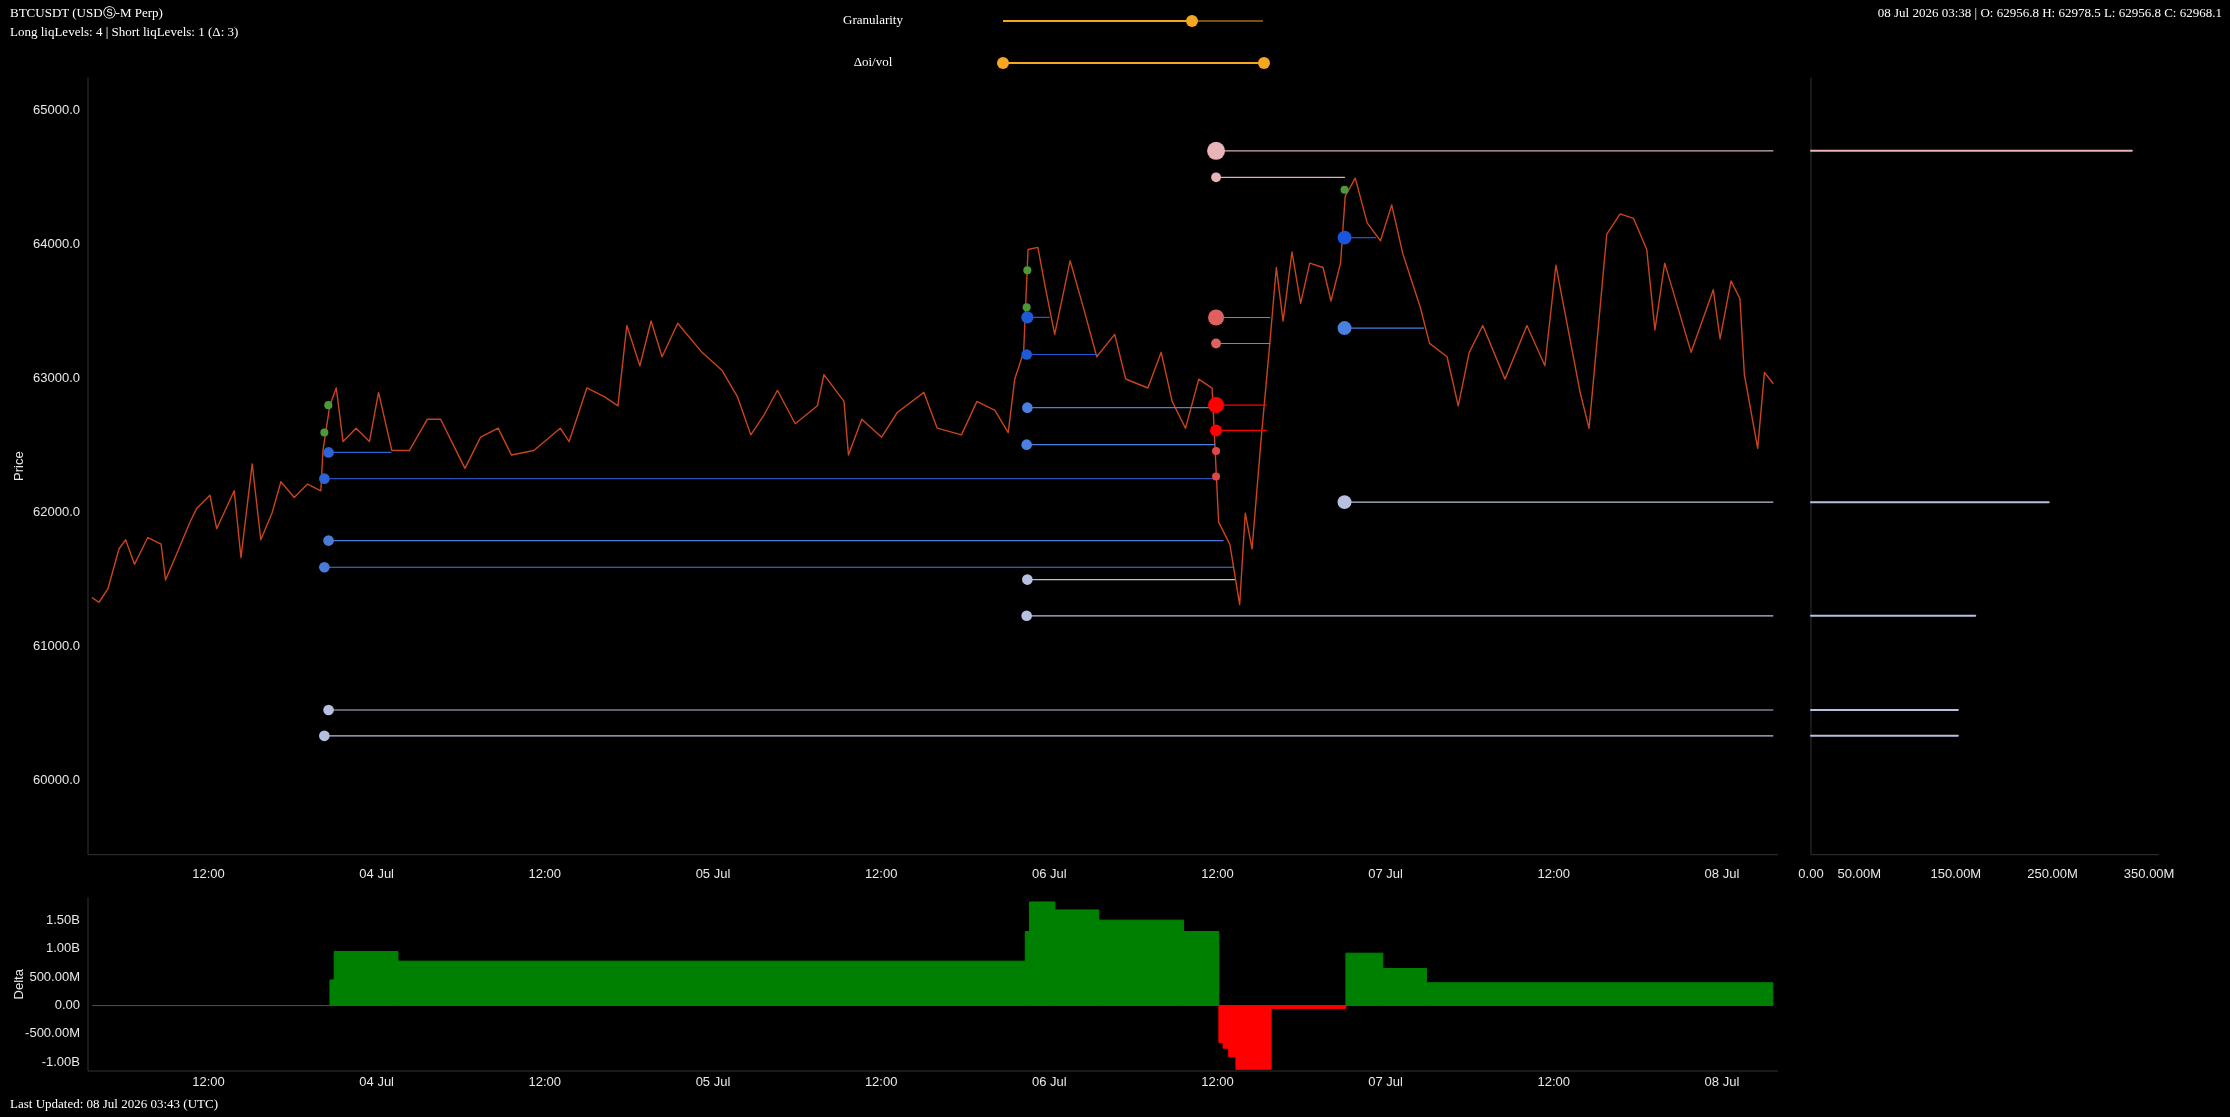  Describe the element at coordinates (63, 919) in the screenshot. I see `y-tick-label: 1.50B` at that location.